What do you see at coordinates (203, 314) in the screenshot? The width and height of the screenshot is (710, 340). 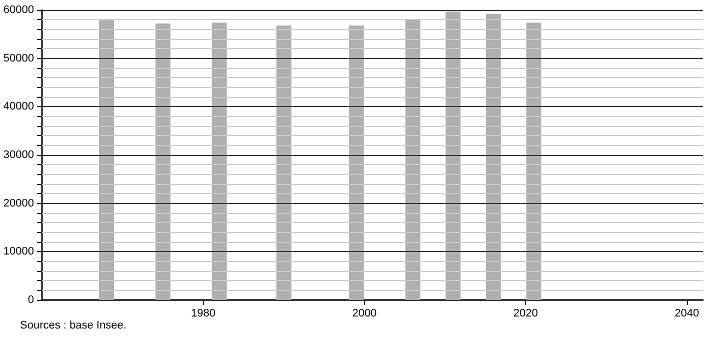 I see `x-tick-label: 1980` at bounding box center [203, 314].